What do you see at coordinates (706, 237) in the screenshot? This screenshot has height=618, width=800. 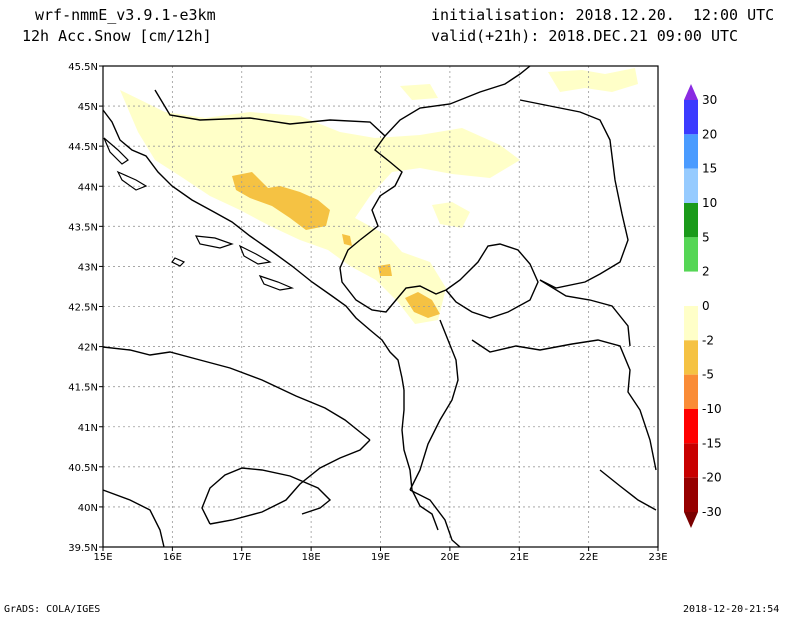 I see `colorbar-label: 5` at bounding box center [706, 237].